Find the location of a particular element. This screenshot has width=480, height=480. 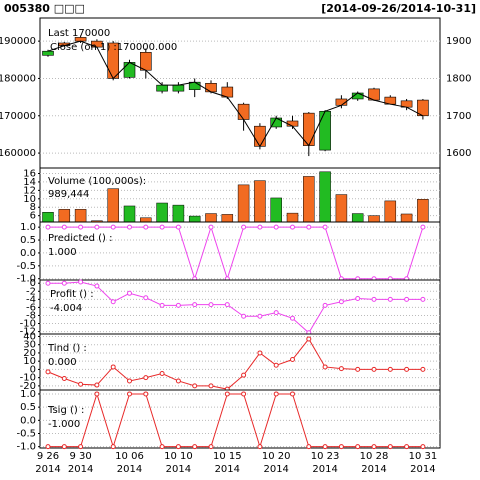

x-tick-label: 10 23 is located at coordinates (325, 456).